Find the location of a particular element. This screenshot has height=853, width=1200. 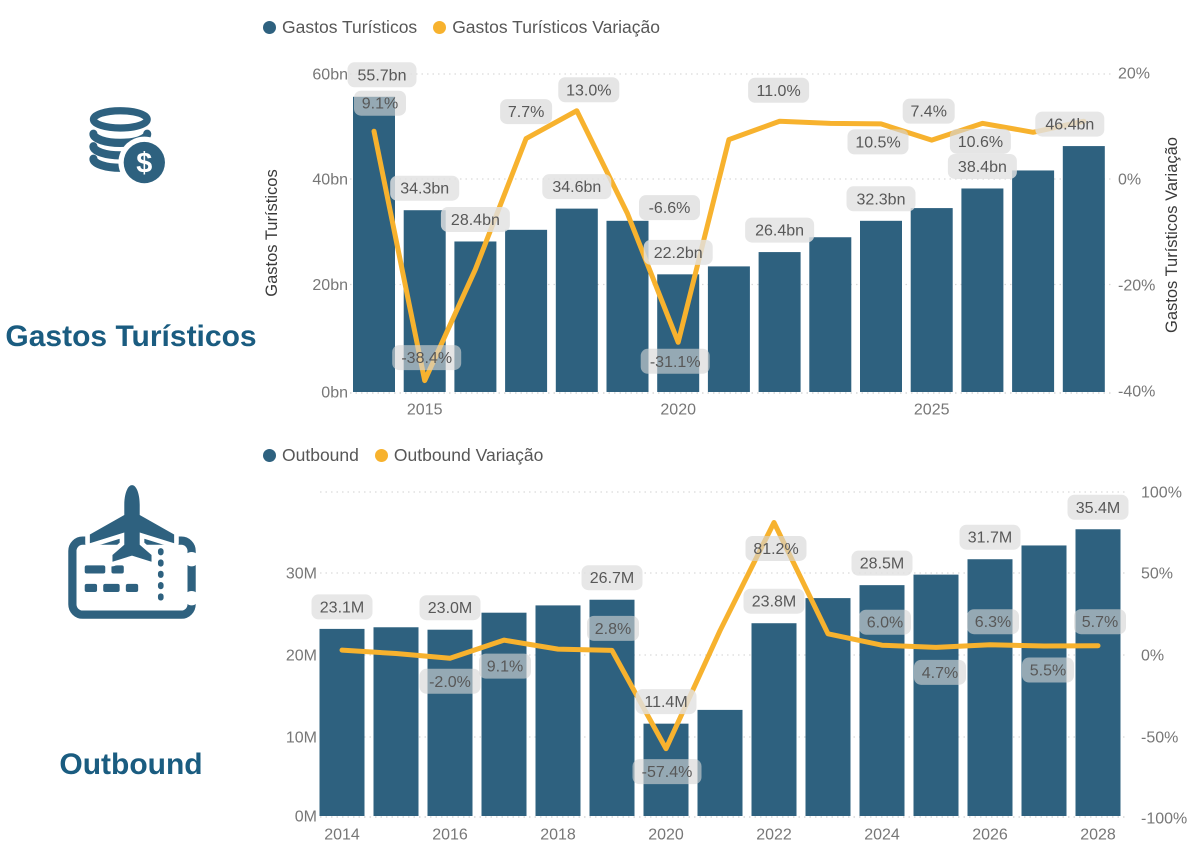

dollar-badge is located at coordinates (144, 162).